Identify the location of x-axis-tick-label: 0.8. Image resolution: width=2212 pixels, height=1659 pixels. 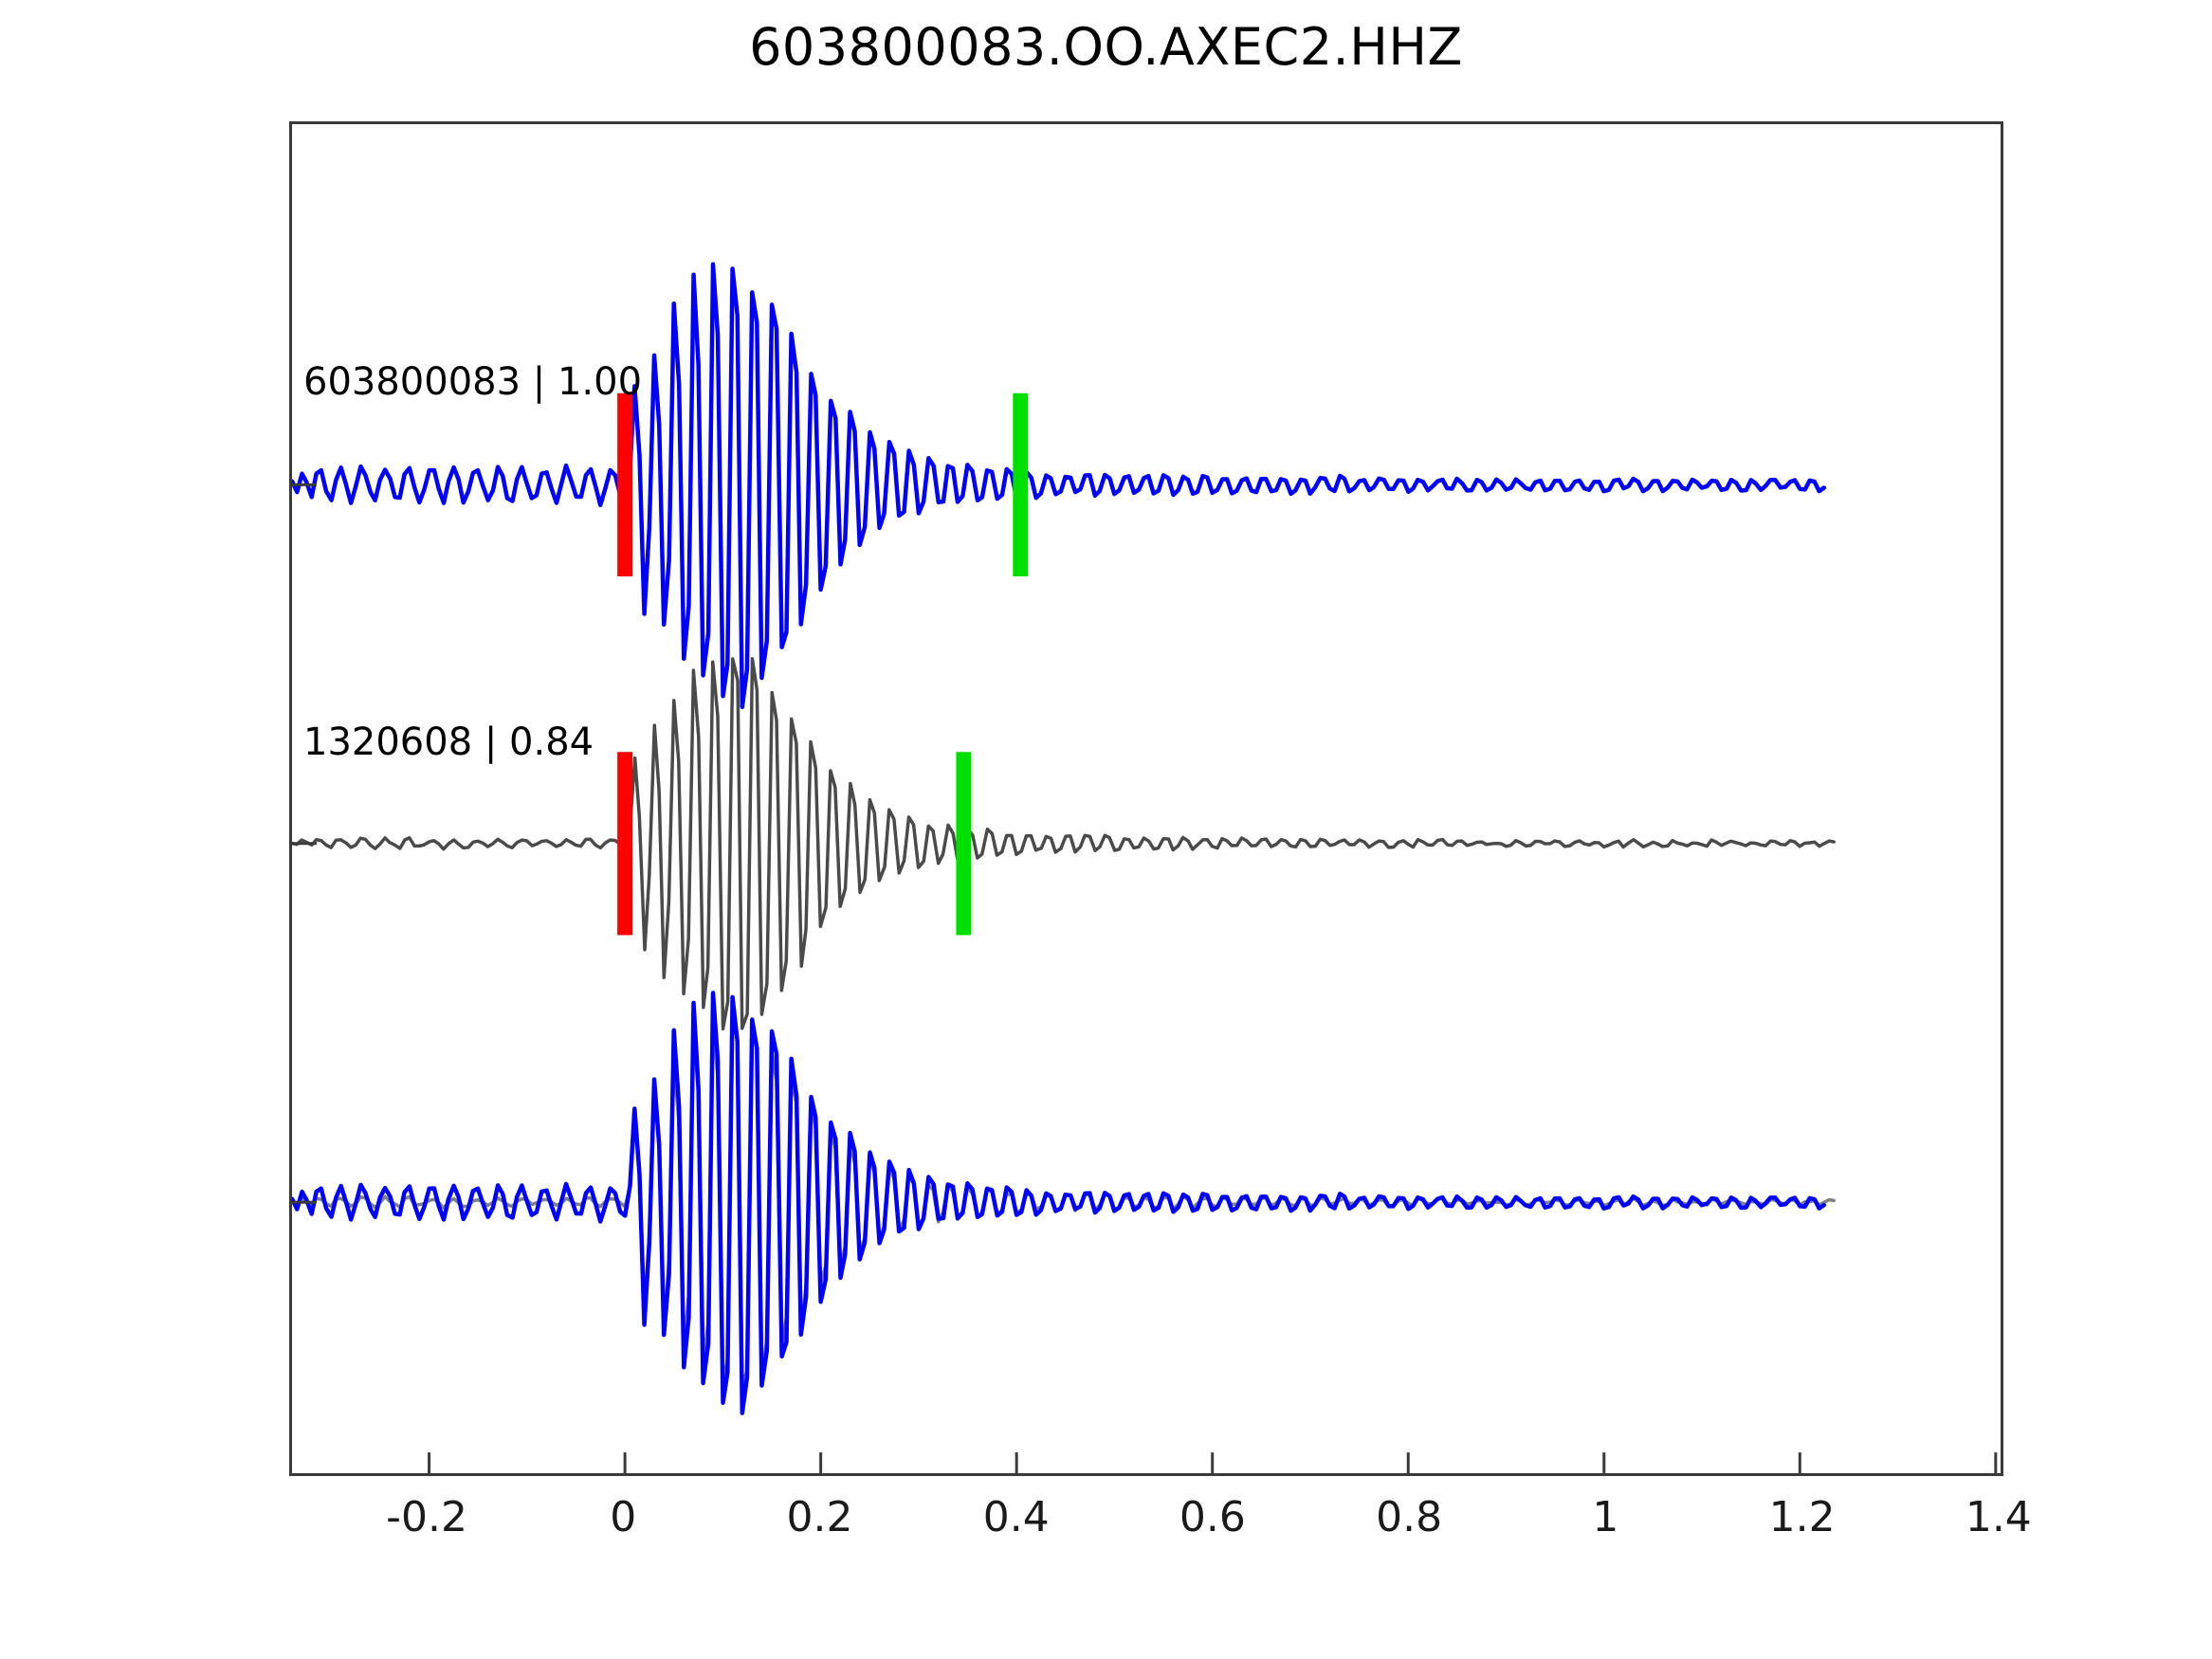
(1409, 1517).